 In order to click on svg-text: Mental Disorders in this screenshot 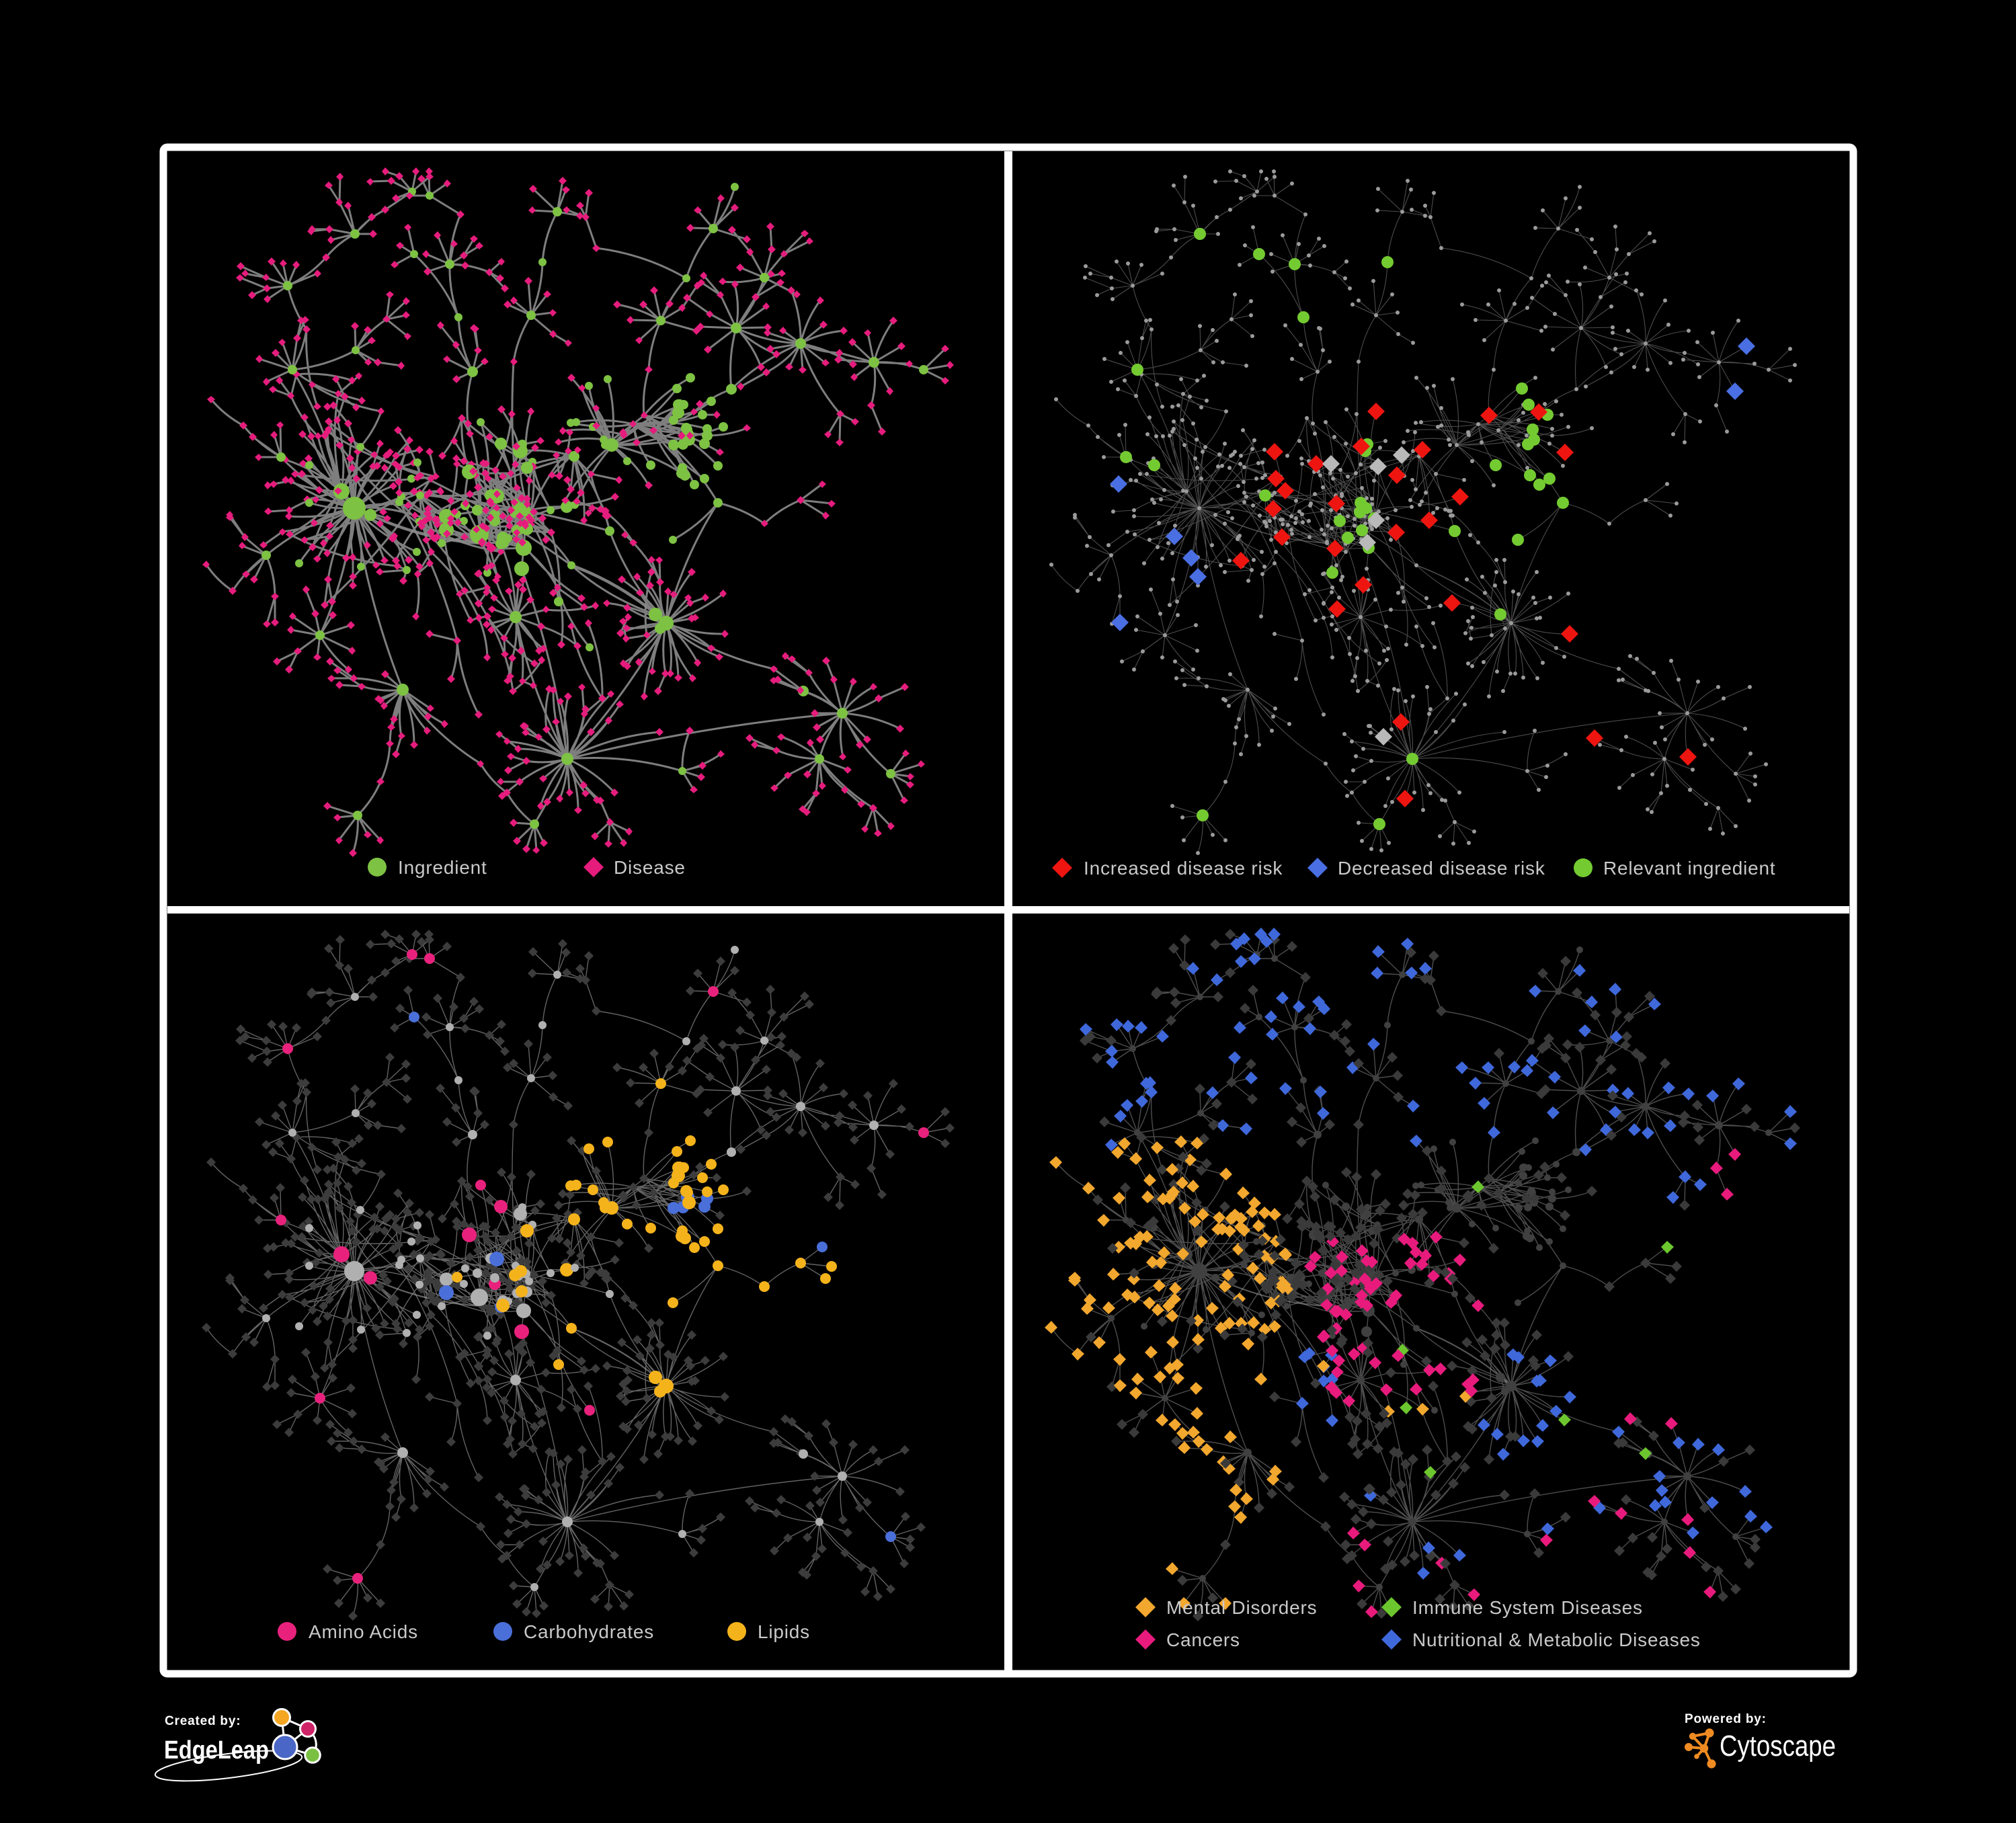, I will do `click(1241, 1607)`.